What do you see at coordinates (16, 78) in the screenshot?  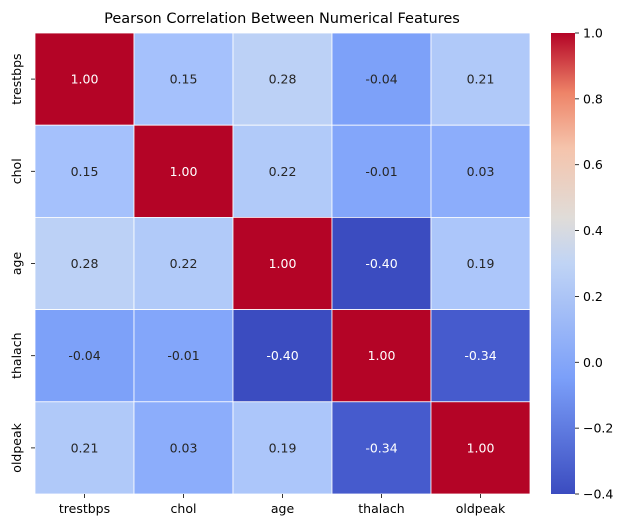 I see `y-tick-label-trestbps: trestbps` at bounding box center [16, 78].